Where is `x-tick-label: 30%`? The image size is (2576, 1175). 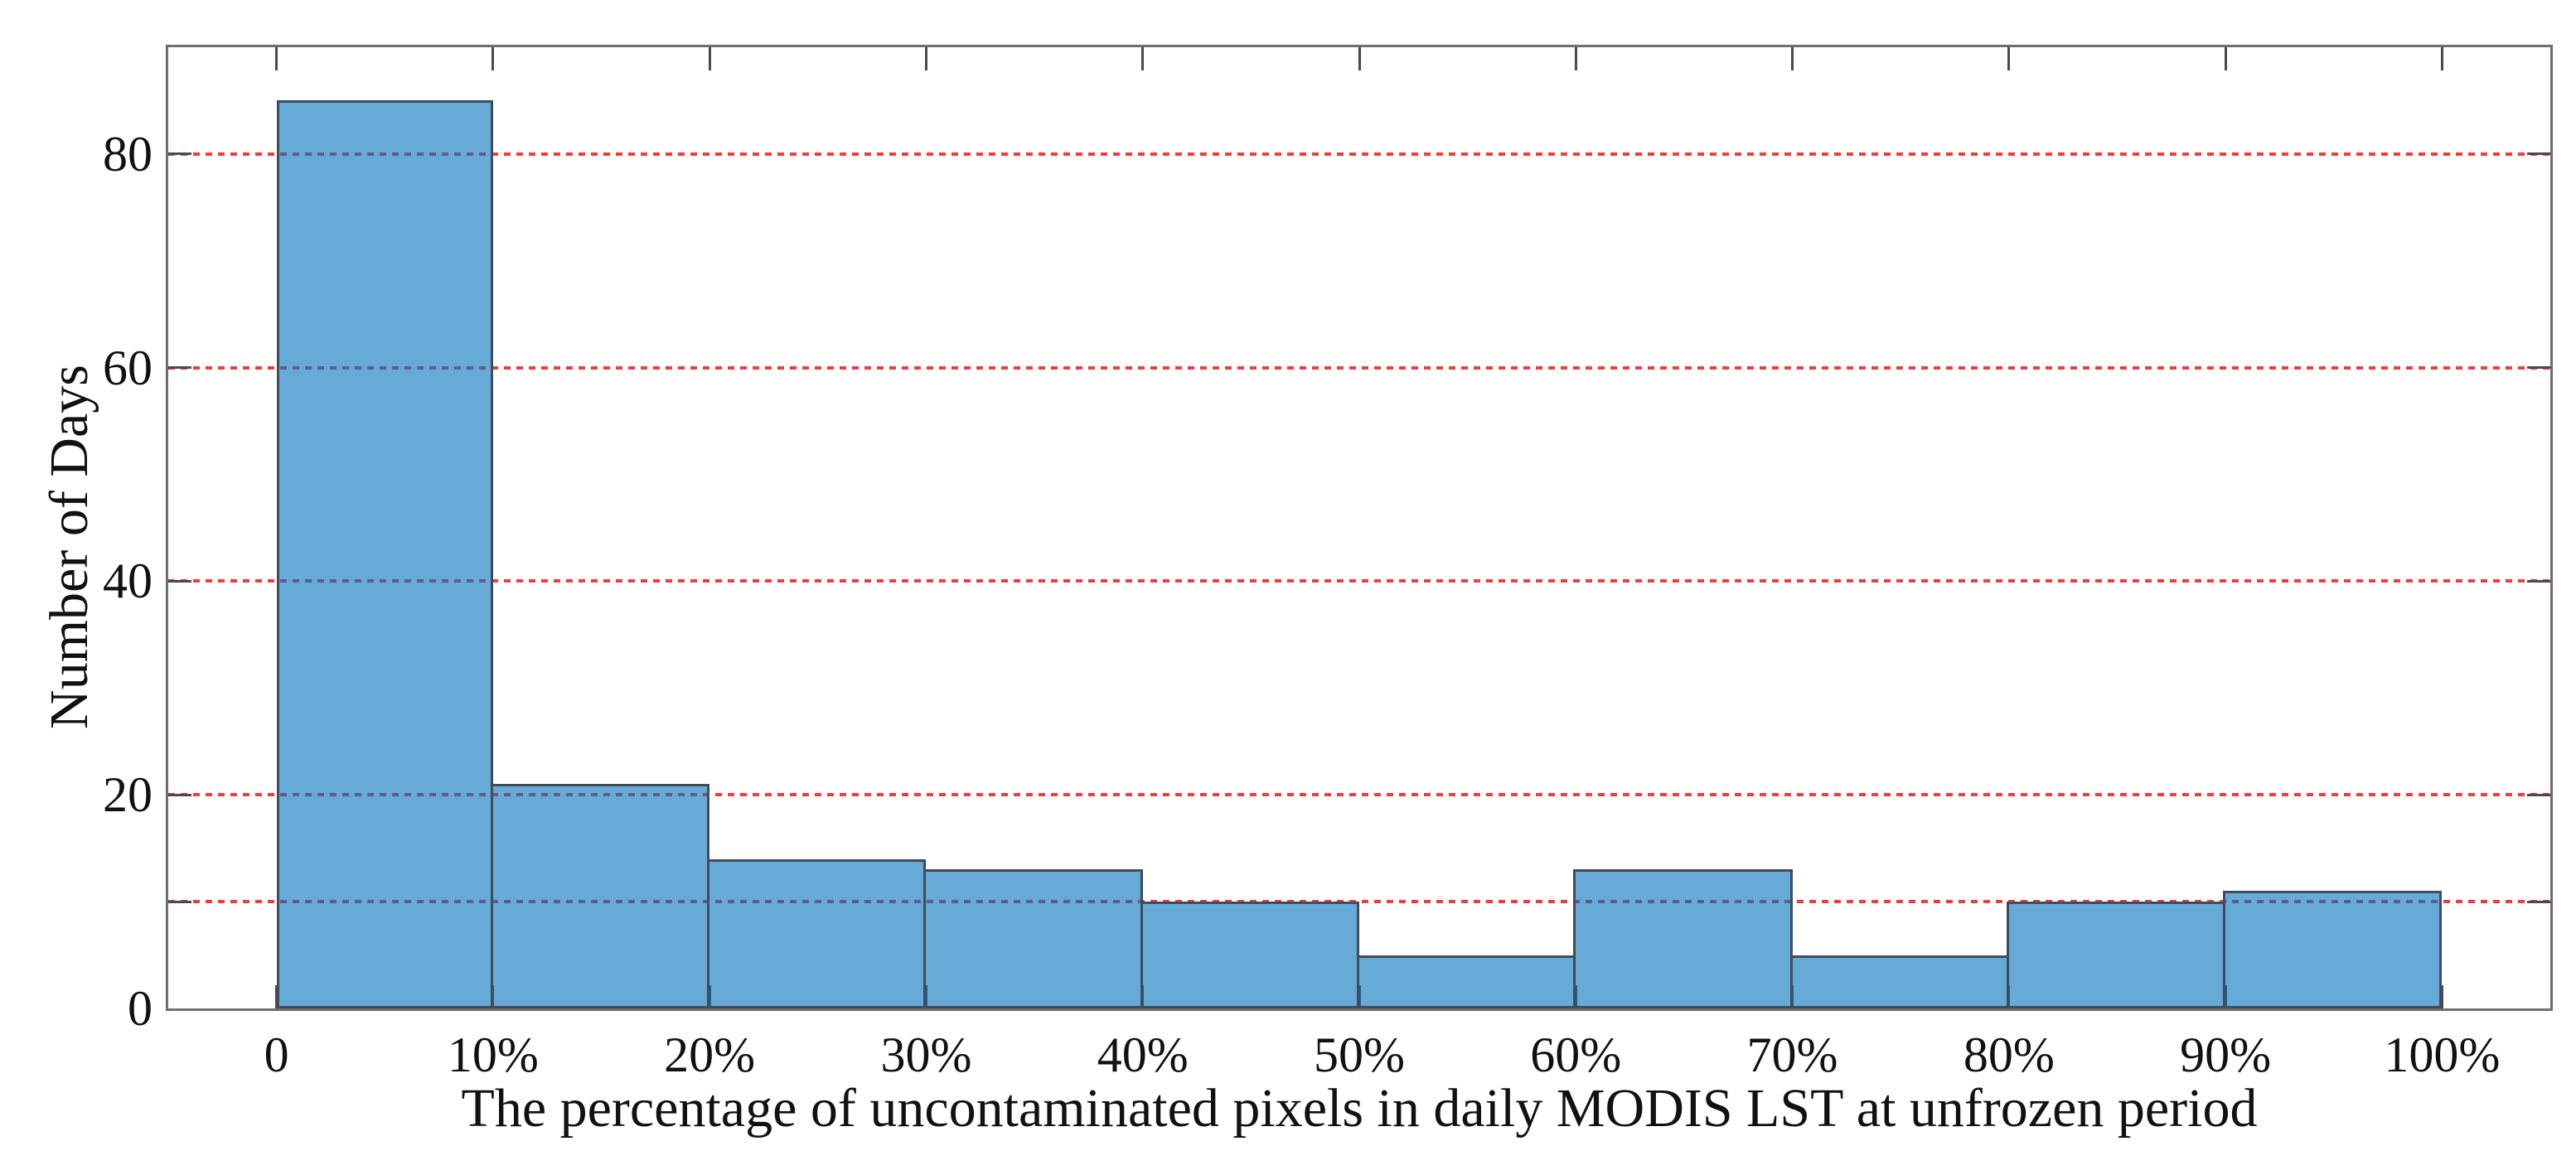 x-tick-label: 30% is located at coordinates (926, 1055).